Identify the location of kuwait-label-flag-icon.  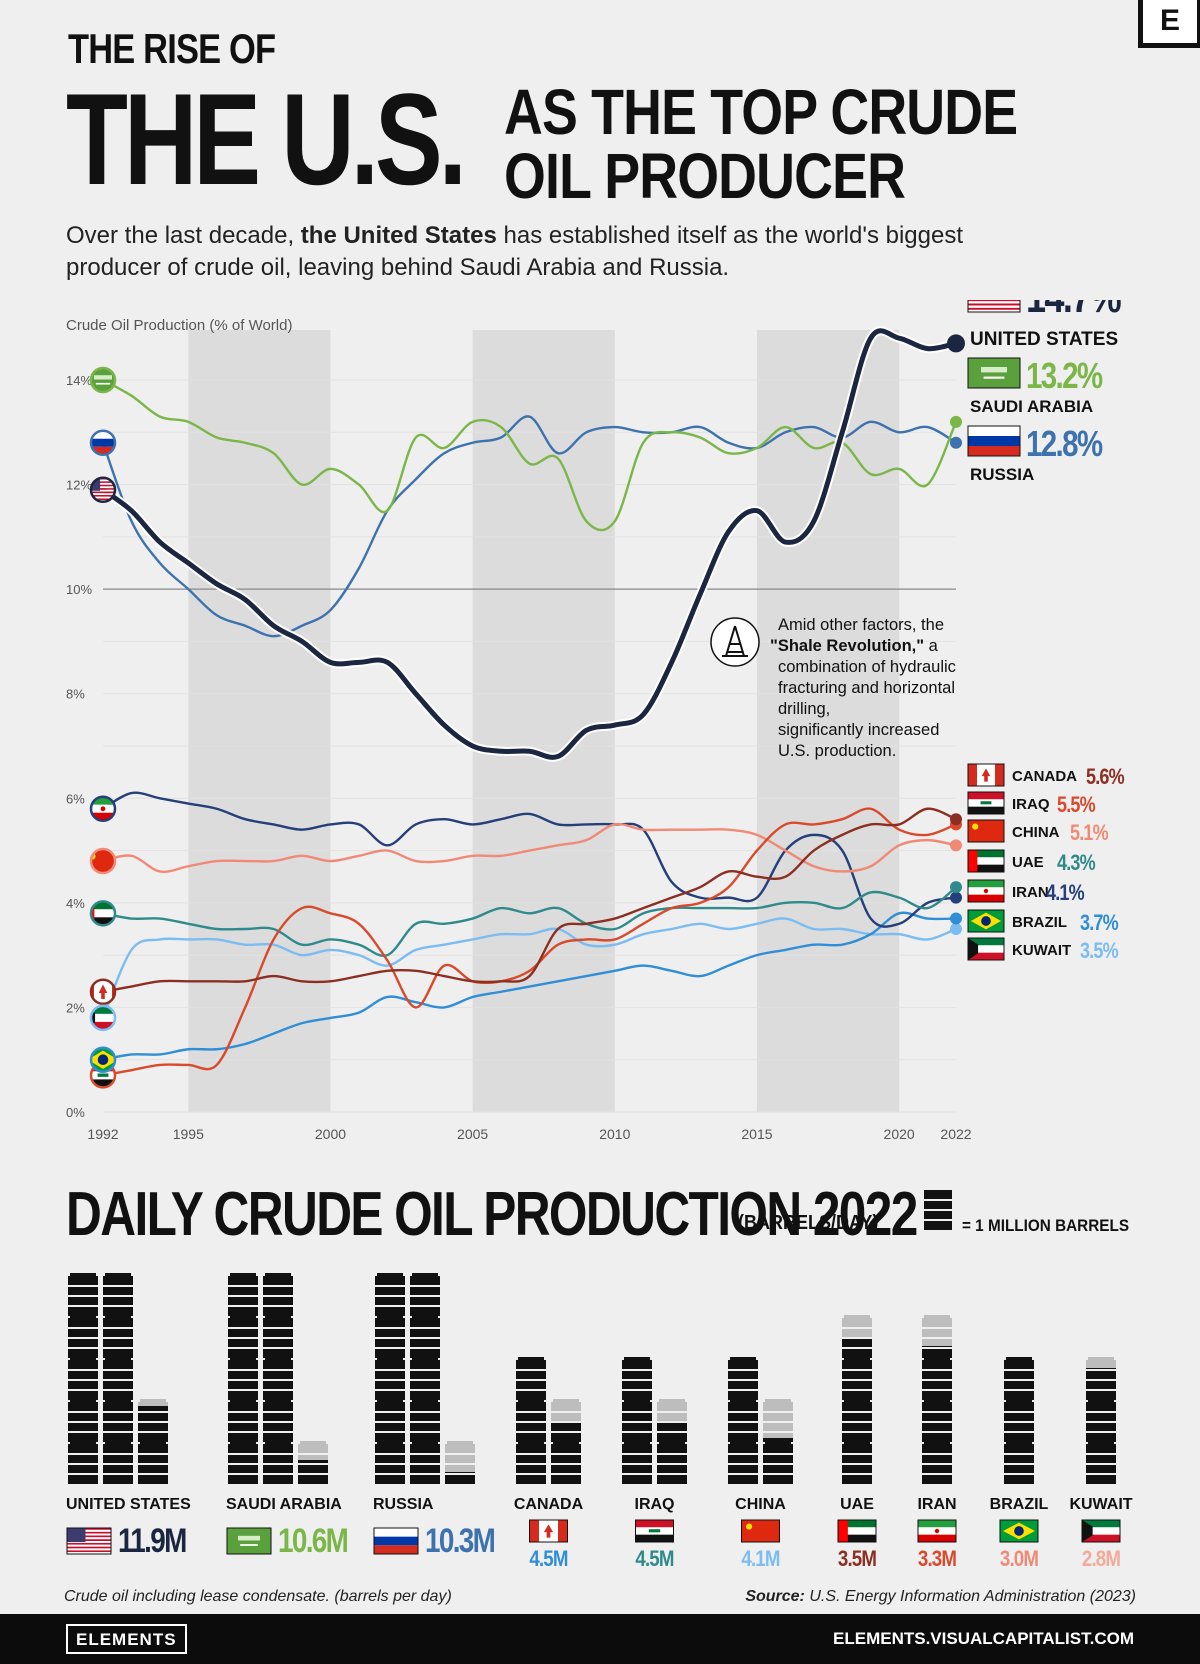
(986, 949).